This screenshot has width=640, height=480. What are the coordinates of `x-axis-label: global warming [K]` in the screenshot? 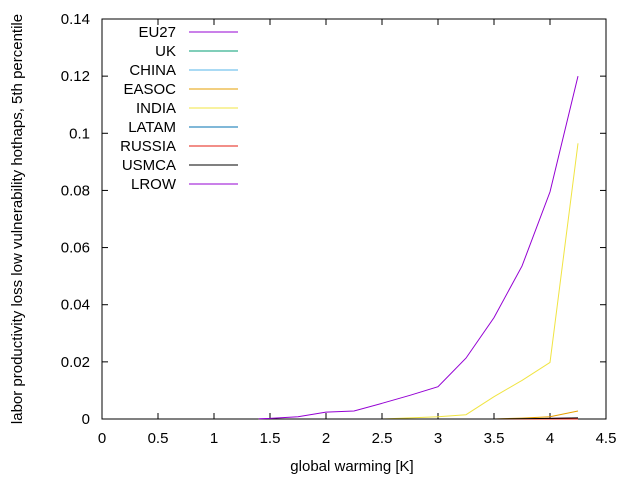 It's located at (351, 466).